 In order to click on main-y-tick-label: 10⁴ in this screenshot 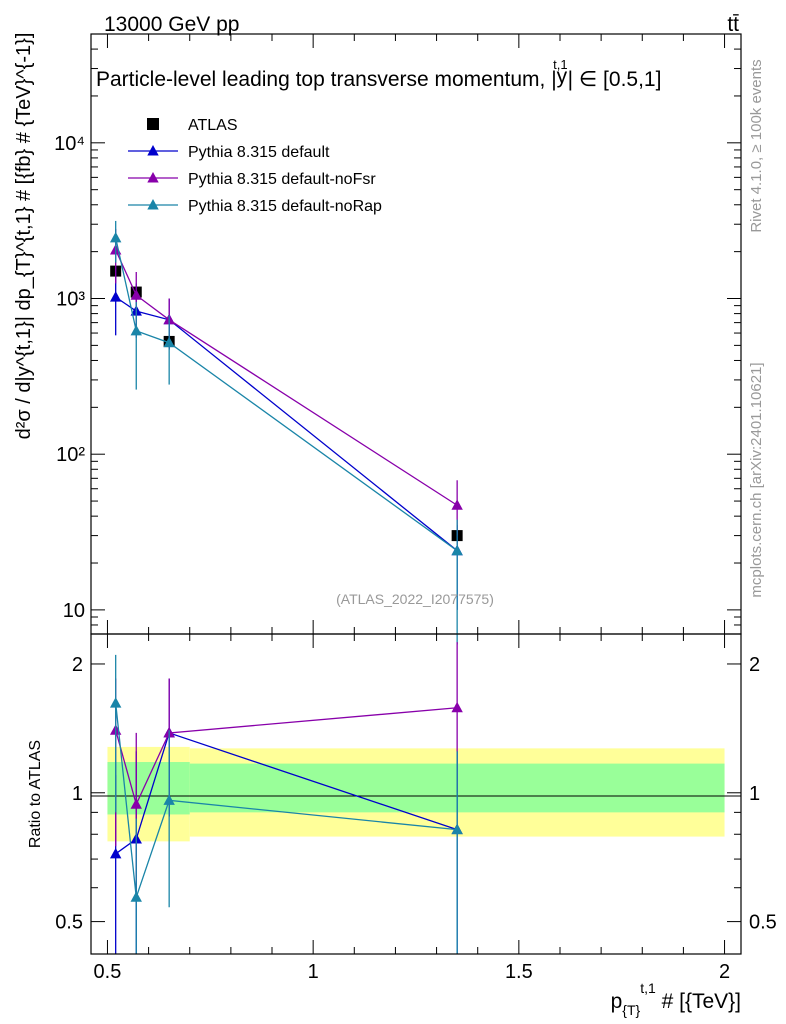, I will do `click(69, 144)`.